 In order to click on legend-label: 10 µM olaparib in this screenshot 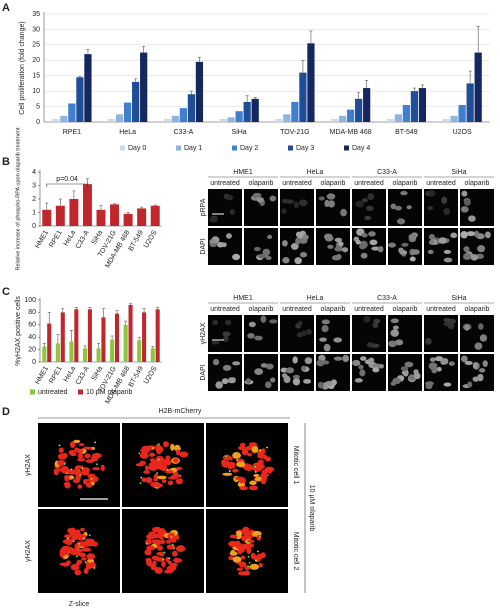, I will do `click(109, 392)`.